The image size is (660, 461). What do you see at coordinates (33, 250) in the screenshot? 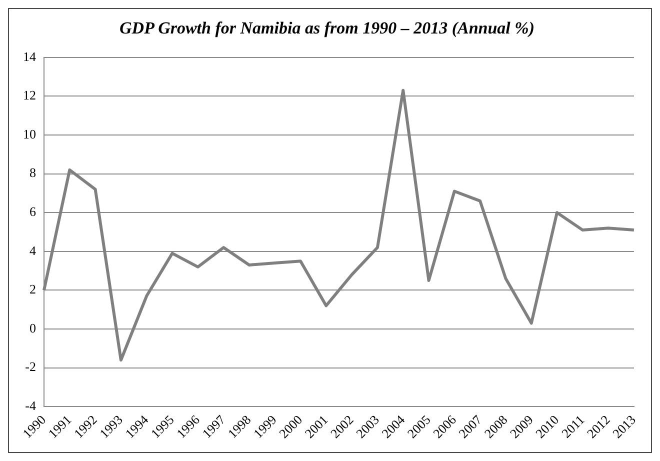
I see `y-tick-label: 4` at bounding box center [33, 250].